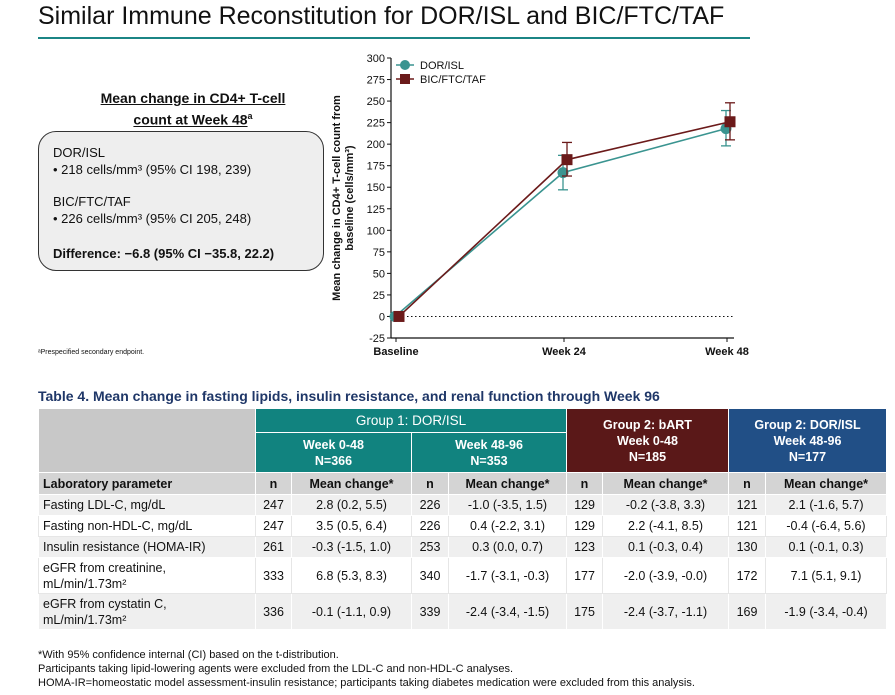 This screenshot has width=895, height=695. I want to click on mean-change-cell: 0.3 (0.0, 0.7), so click(507, 547).